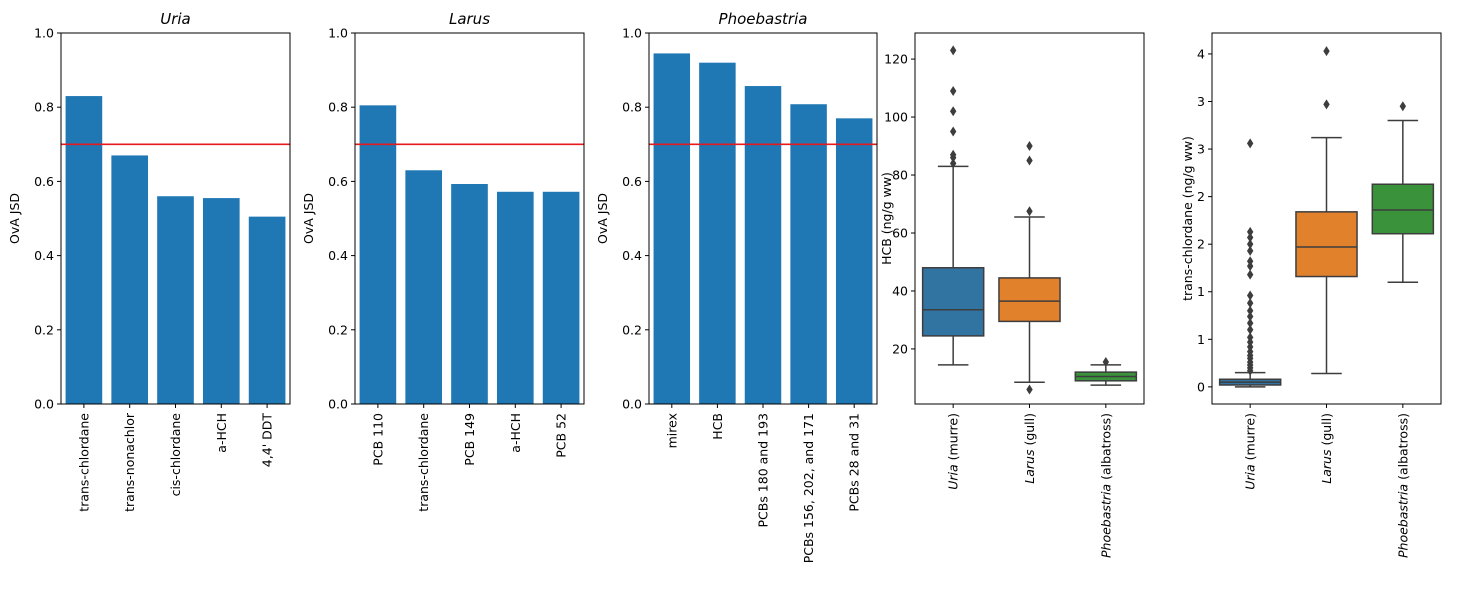 This screenshot has height=590, width=1474. What do you see at coordinates (338, 255) in the screenshot?
I see `y-tick-label: 0.4` at bounding box center [338, 255].